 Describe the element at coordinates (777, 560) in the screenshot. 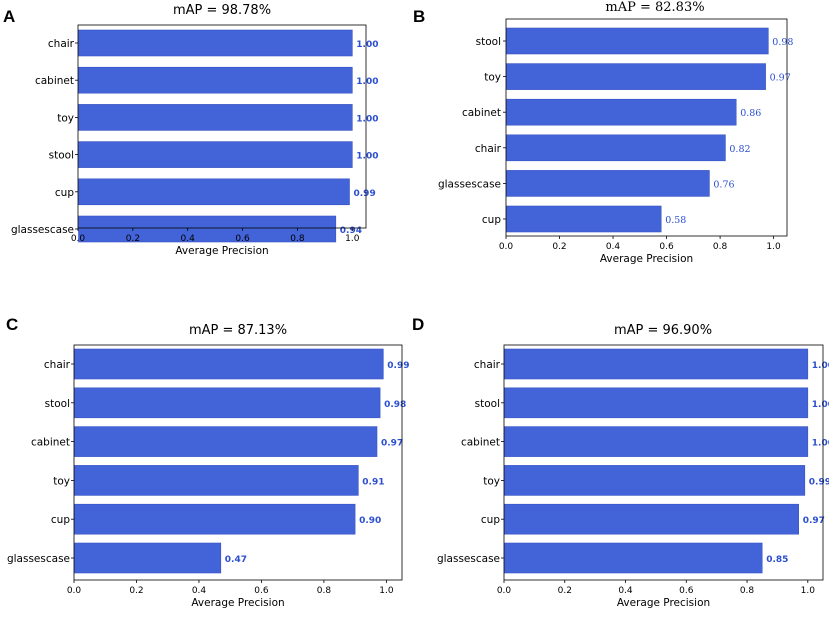

I see `data-label: 0.85` at that location.